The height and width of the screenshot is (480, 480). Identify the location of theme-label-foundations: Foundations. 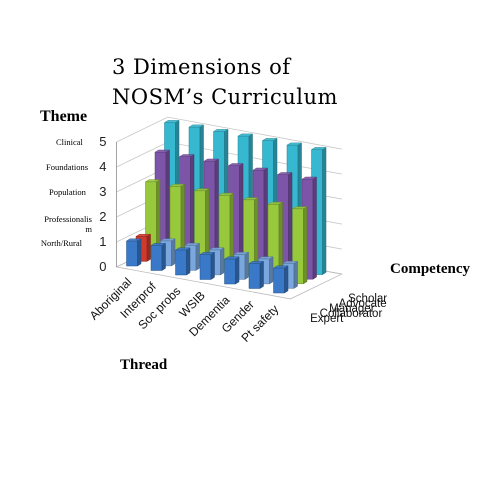
(67, 167).